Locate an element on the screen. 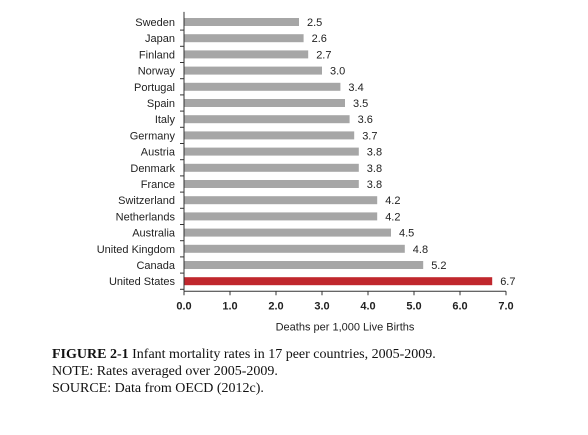  category-label: Switzerland is located at coordinates (146, 201).